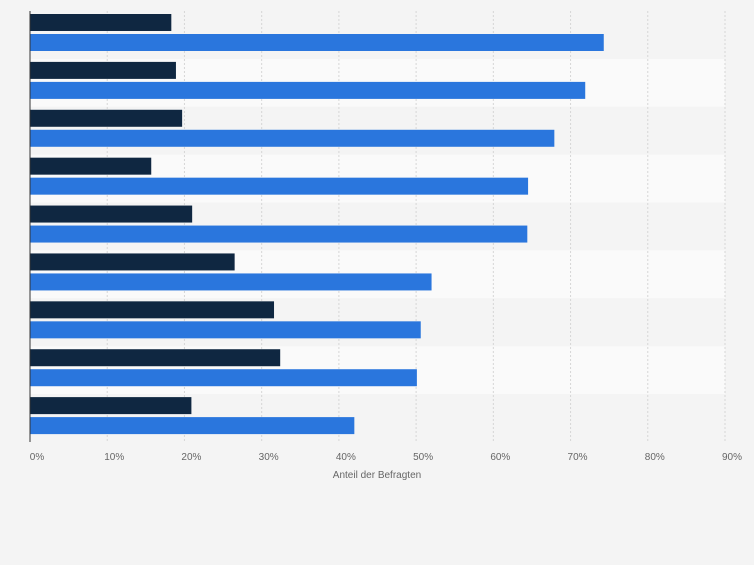 The width and height of the screenshot is (754, 565). I want to click on x-tick-label: 50%, so click(423, 457).